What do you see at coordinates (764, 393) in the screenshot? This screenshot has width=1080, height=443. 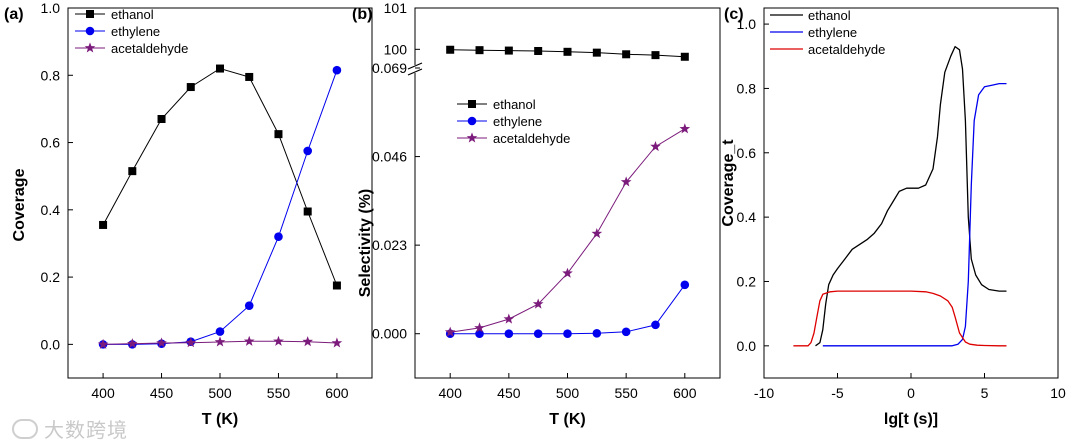 I see `chart-c-xtick-label: -10` at bounding box center [764, 393].